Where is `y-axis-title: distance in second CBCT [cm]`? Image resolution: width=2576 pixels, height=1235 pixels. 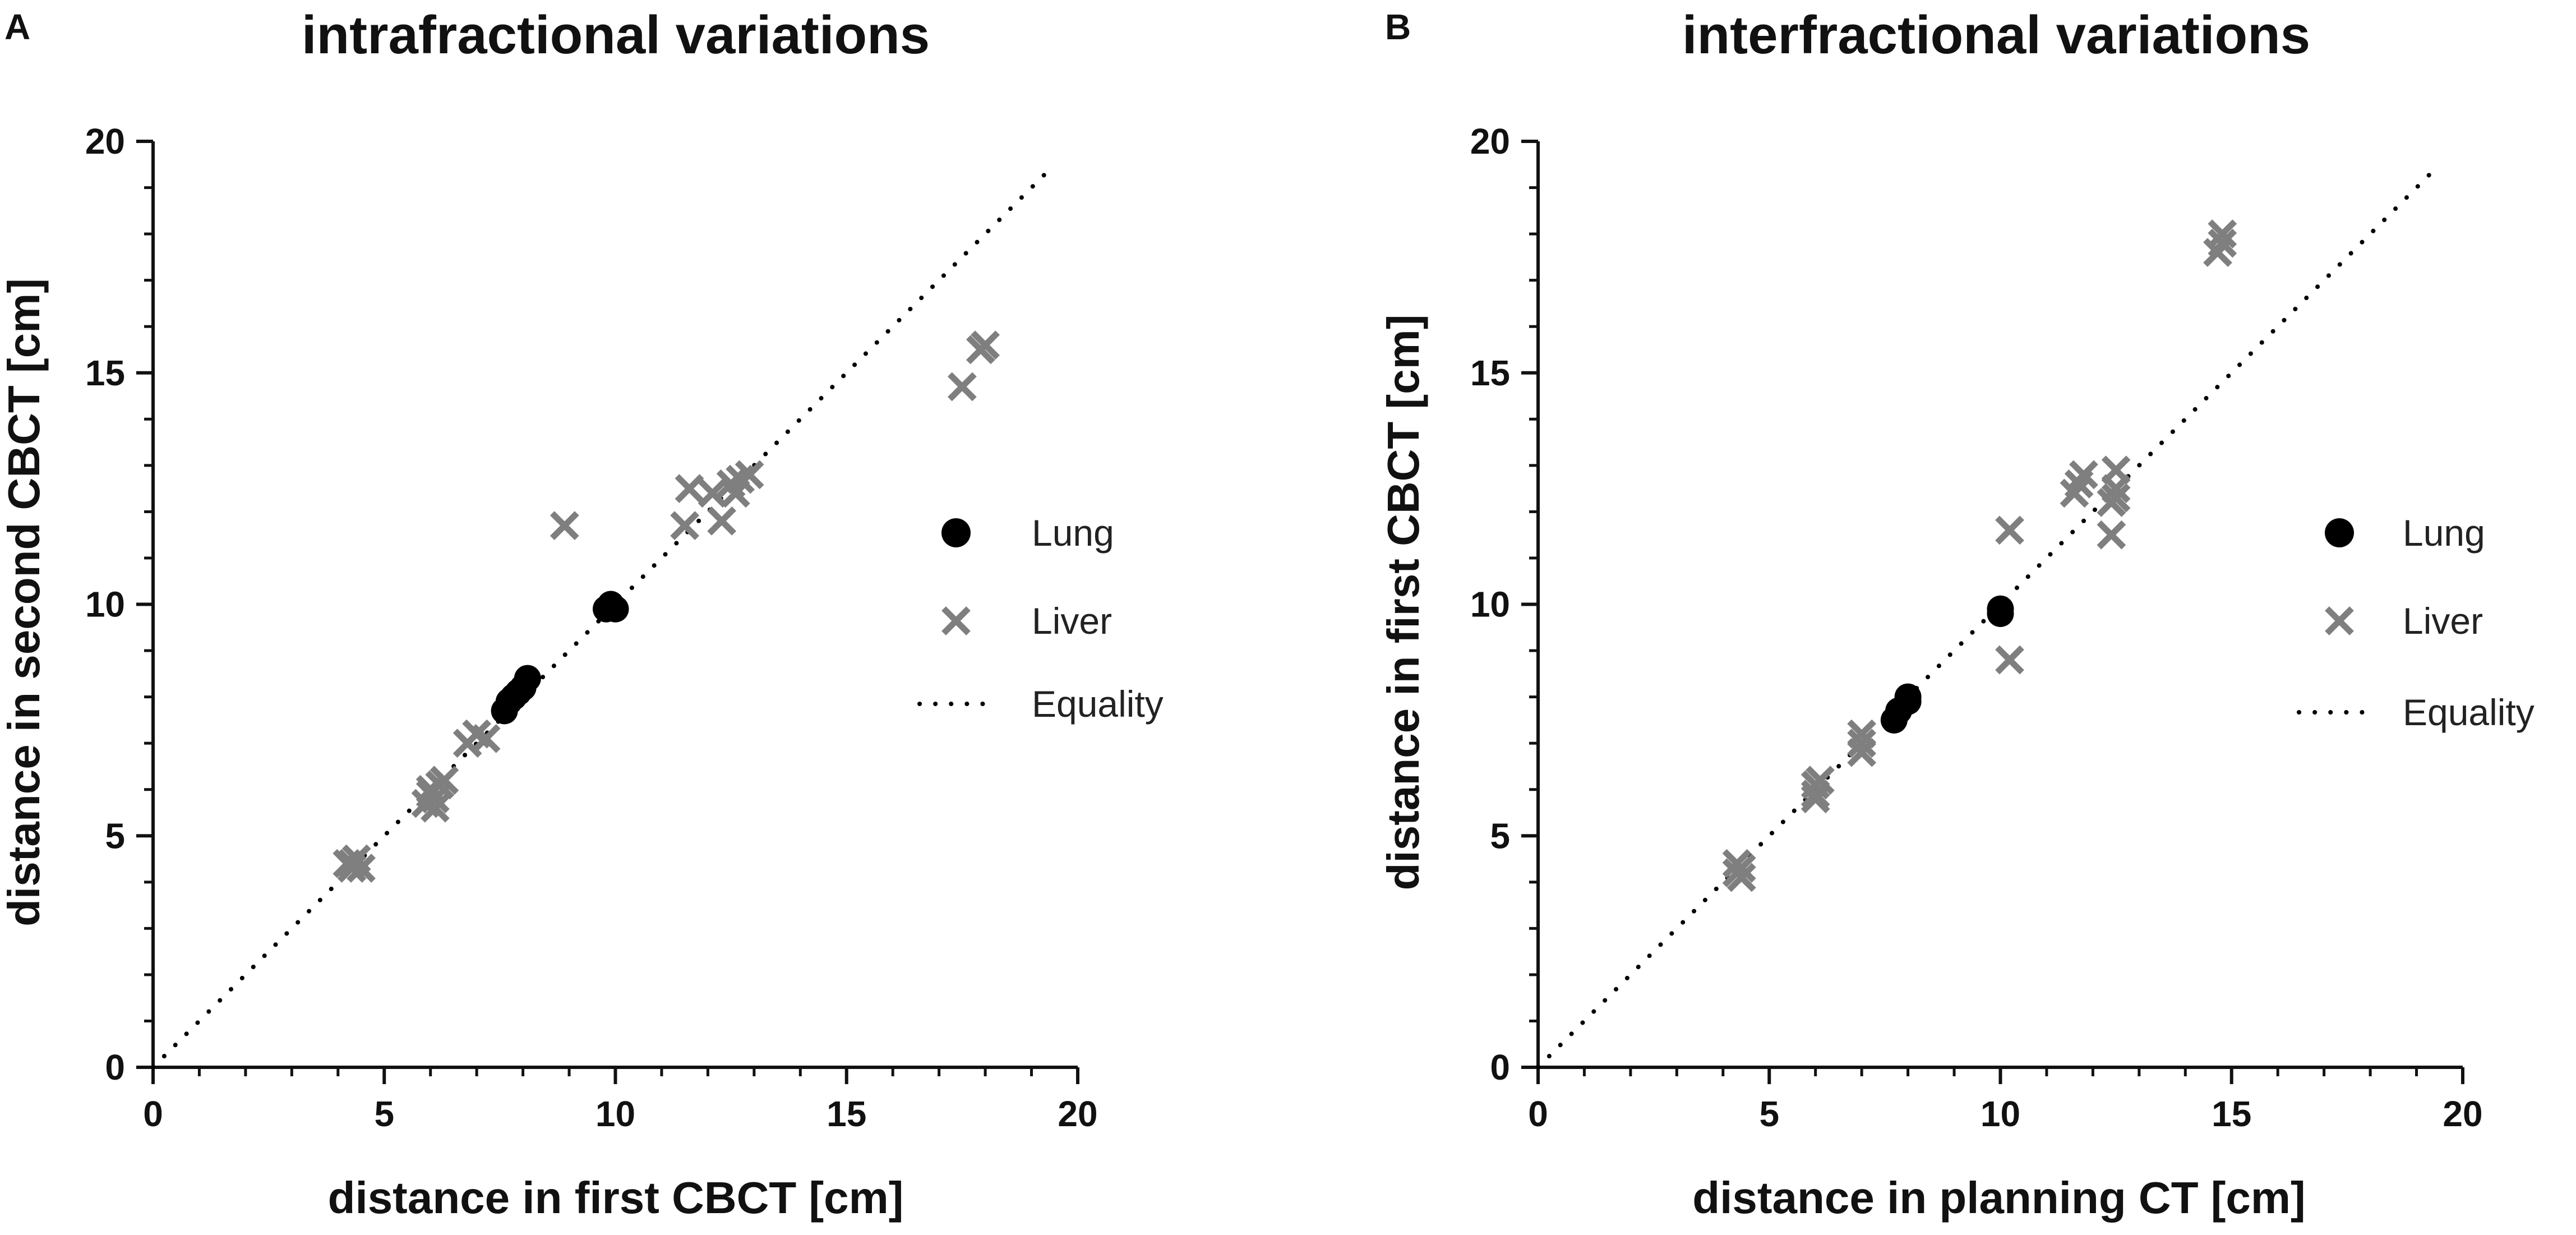 y-axis-title: distance in second CBCT [cm] is located at coordinates (24, 602).